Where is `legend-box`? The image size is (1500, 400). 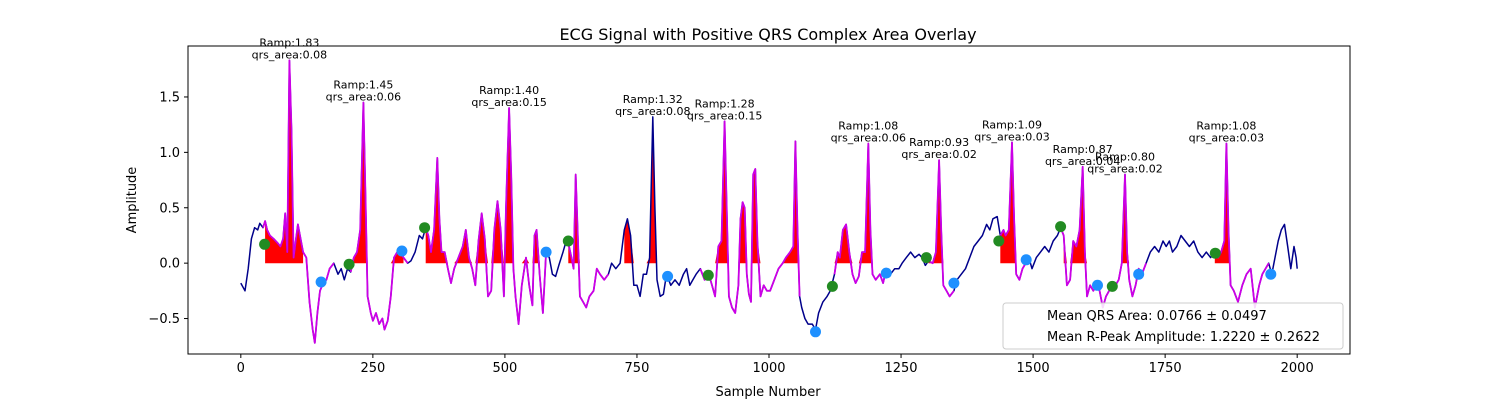
legend-box is located at coordinates (1173, 326).